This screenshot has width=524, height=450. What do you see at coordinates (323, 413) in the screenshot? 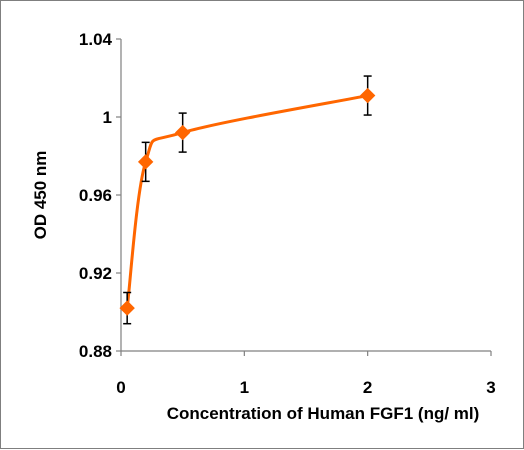
I see `x-axis-title: Concentration of Human FGF1 (ng/ ml)` at bounding box center [323, 413].